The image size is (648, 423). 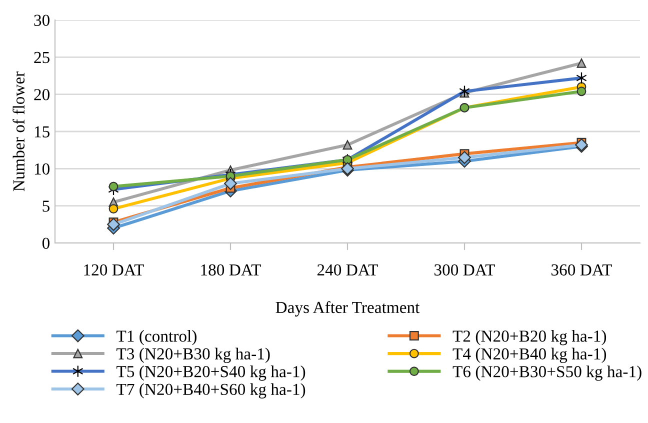 I want to click on y-tick-label: 25, so click(x=42, y=58).